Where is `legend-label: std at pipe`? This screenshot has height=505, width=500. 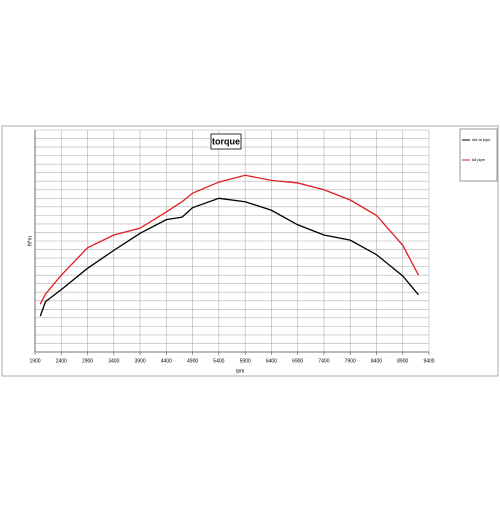 legend-label: std at pipe is located at coordinates (481, 139).